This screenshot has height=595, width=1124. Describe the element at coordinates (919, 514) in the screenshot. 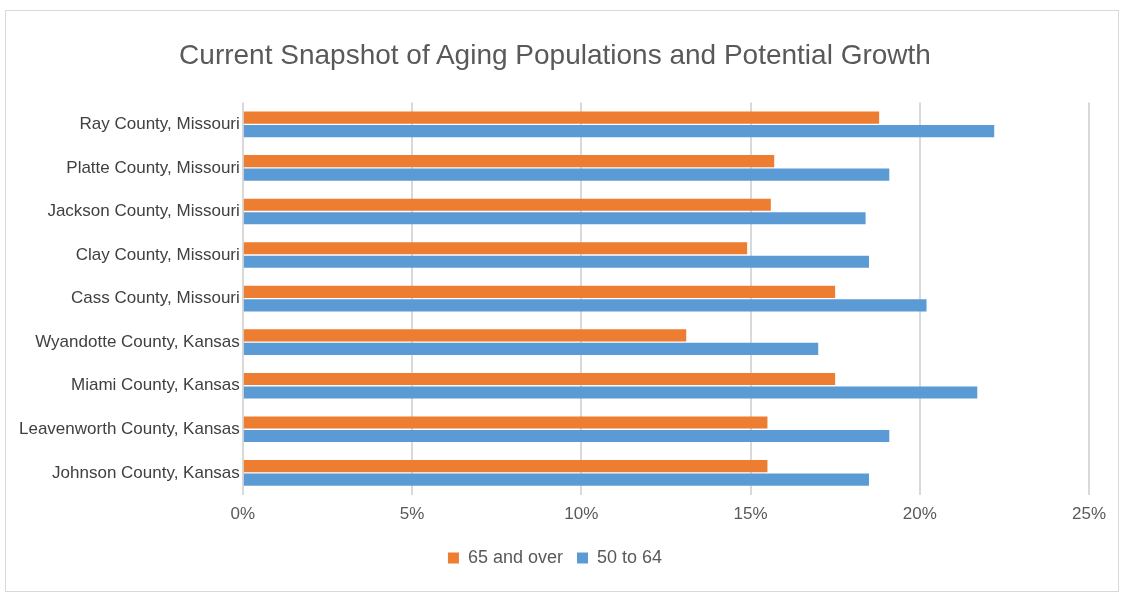

I see `x-tick-label: 20%` at that location.